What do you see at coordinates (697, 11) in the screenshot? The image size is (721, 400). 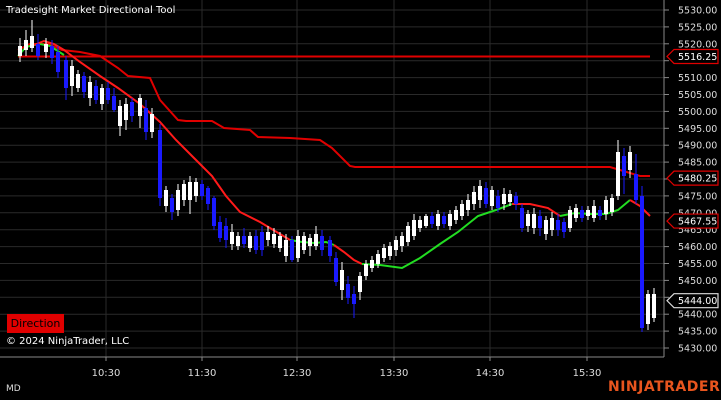 I see `y-tick-label: 5530.00` at bounding box center [697, 11].